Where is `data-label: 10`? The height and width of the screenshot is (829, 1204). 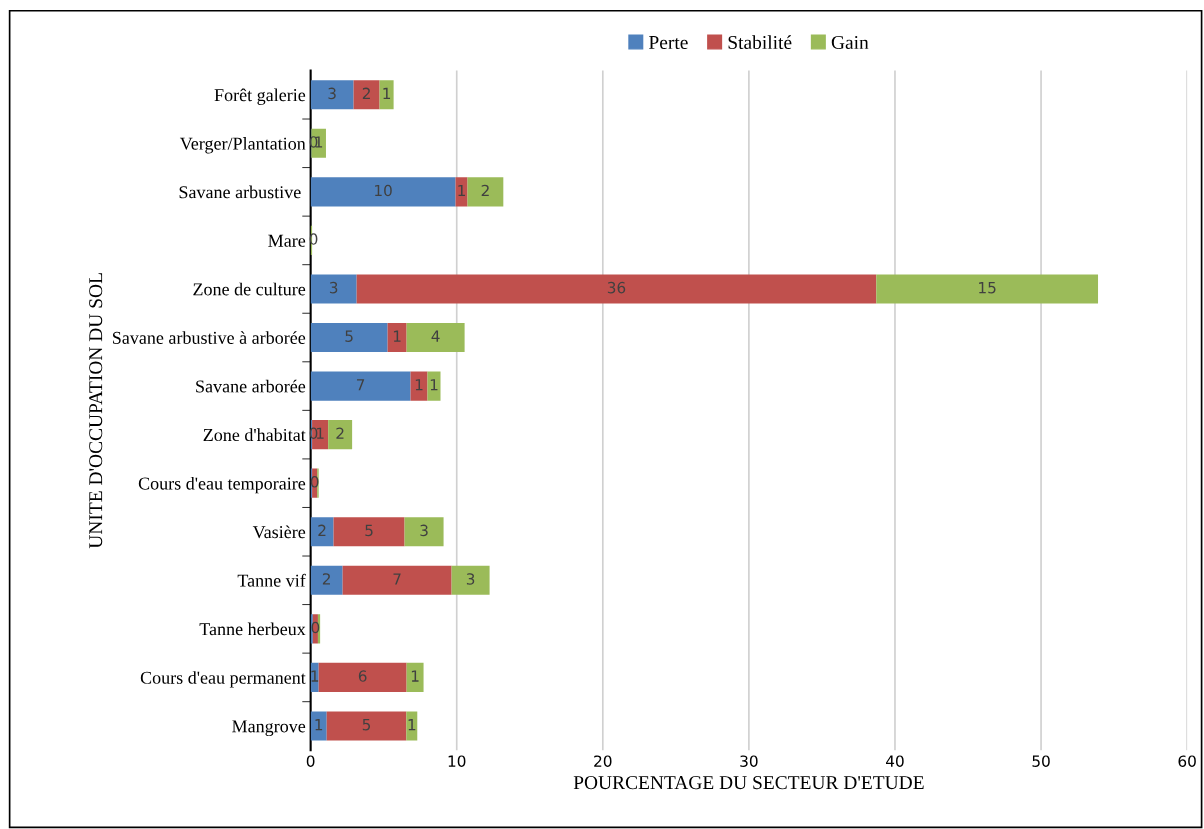 data-label: 10 is located at coordinates (383, 190).